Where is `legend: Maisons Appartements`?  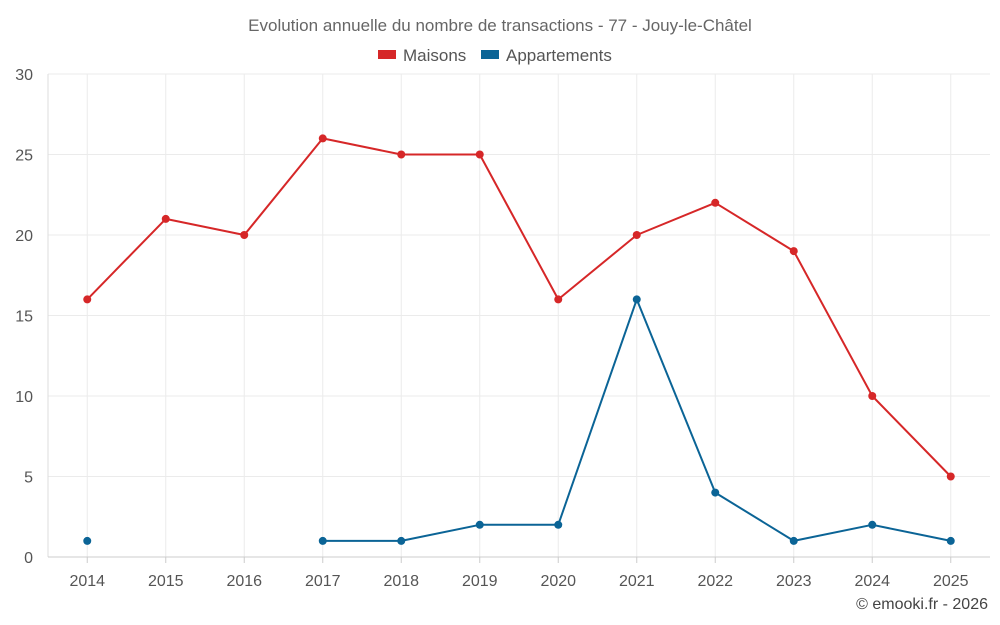 legend: Maisons Appartements is located at coordinates (495, 55).